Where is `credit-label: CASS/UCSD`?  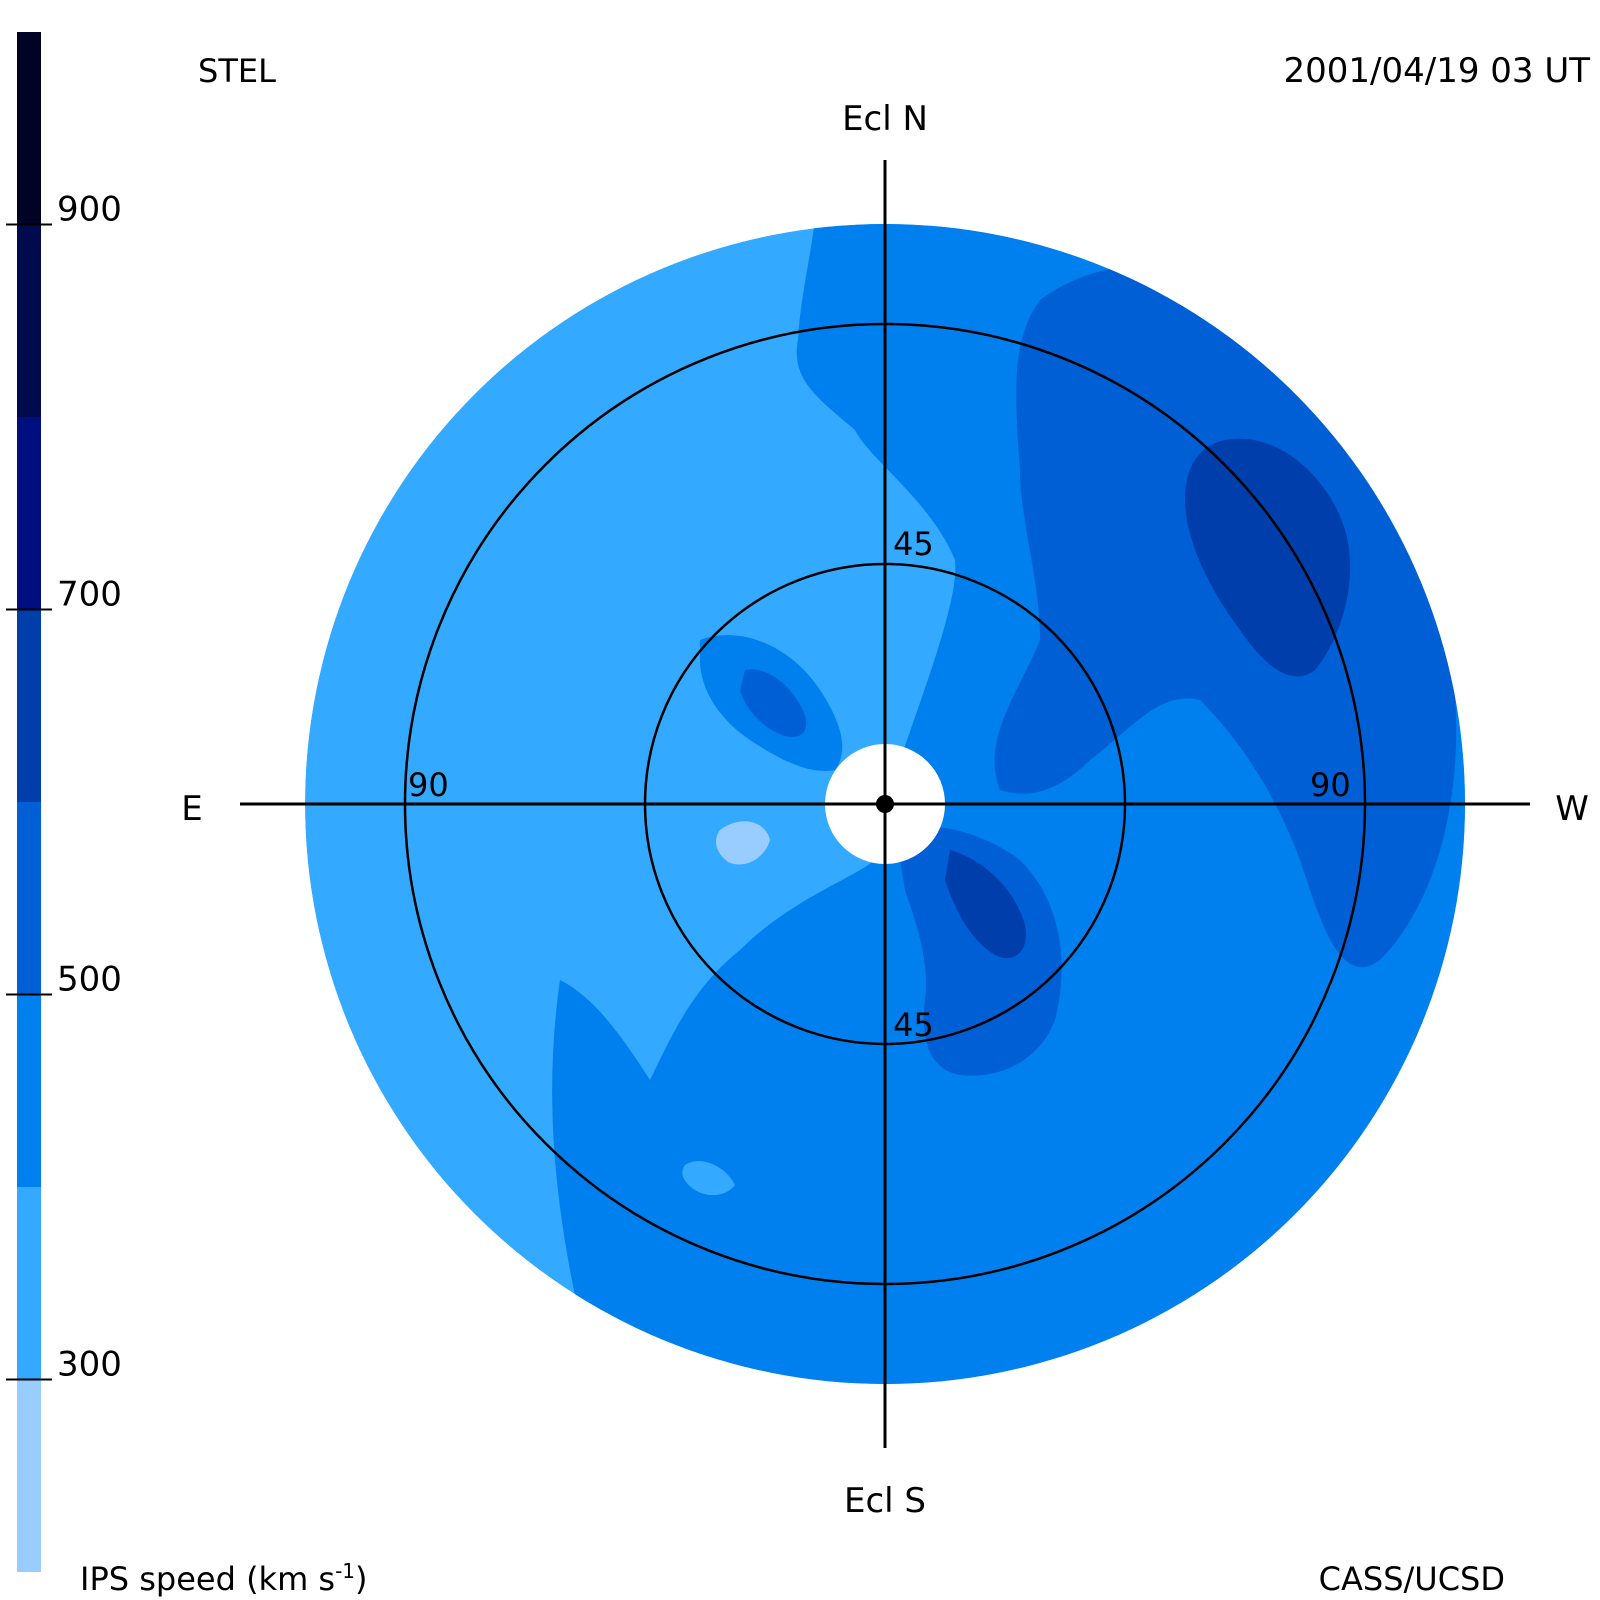
credit-label: CASS/UCSD is located at coordinates (1412, 1579).